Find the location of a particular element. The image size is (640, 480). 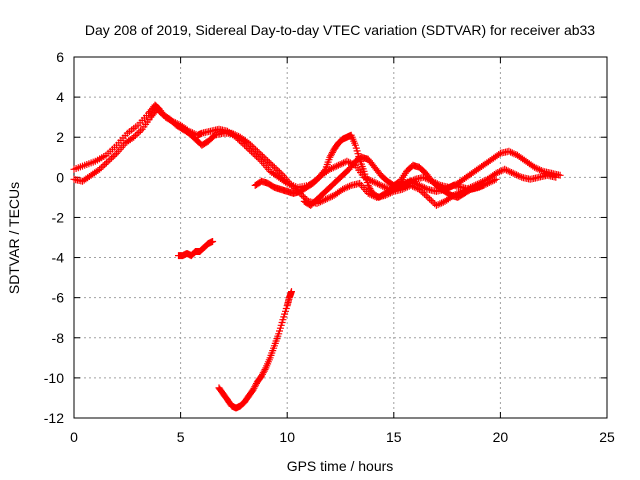

y-tick-label: -8 is located at coordinates (58, 338).